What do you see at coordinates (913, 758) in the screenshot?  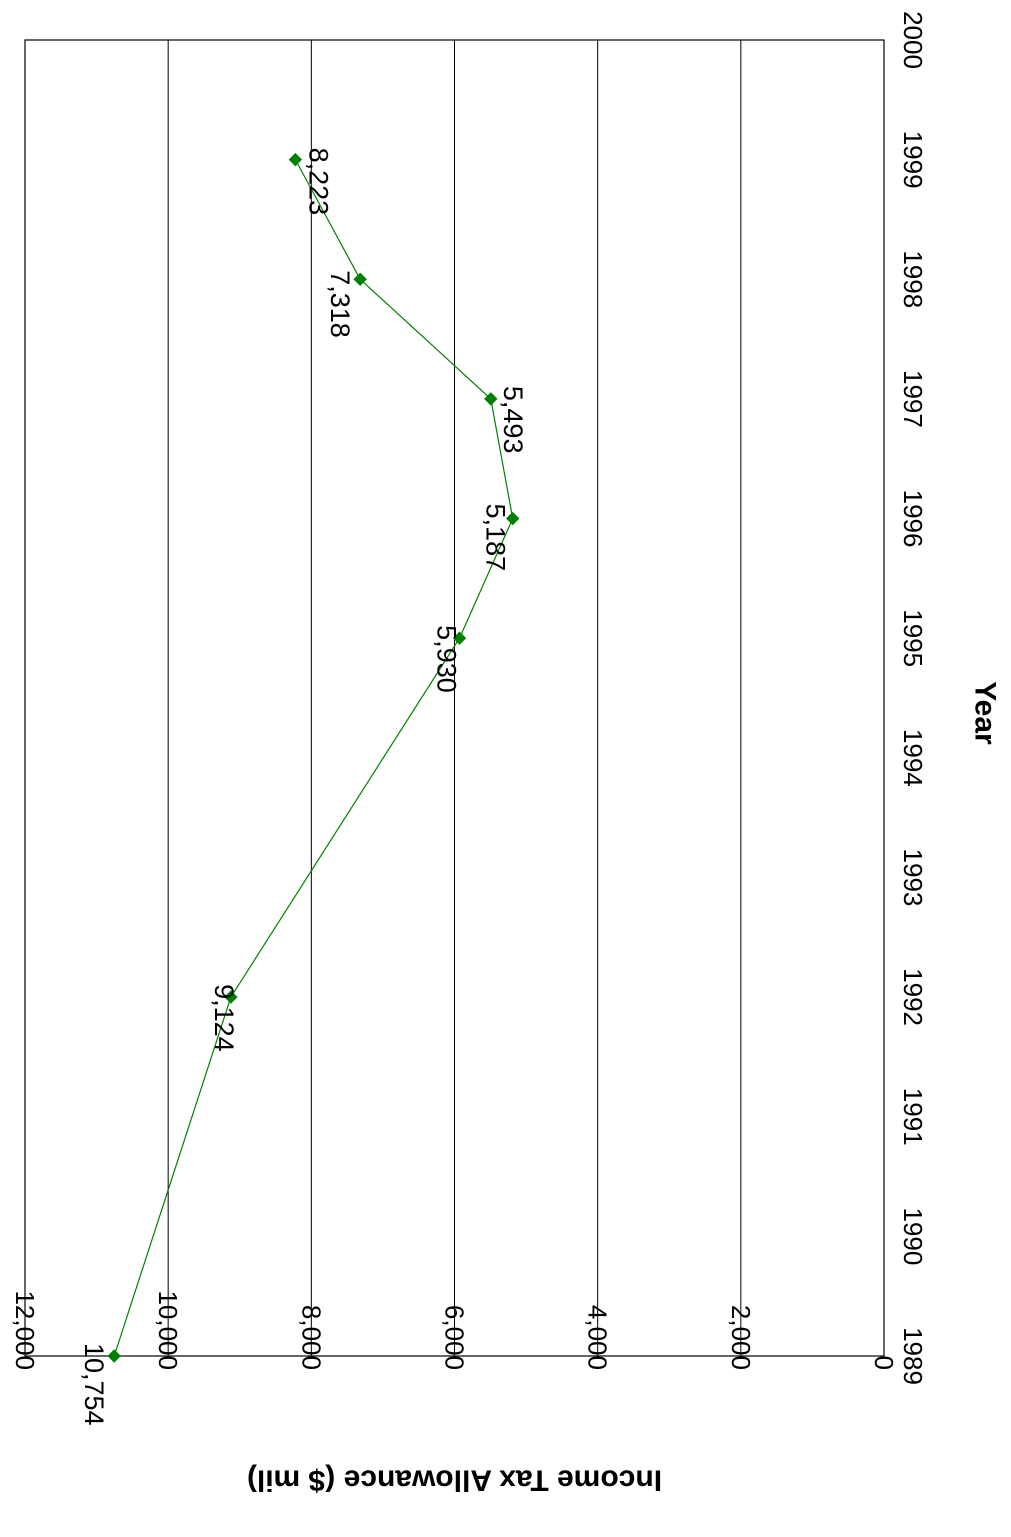 I see `x-tick-label: 1994` at bounding box center [913, 758].